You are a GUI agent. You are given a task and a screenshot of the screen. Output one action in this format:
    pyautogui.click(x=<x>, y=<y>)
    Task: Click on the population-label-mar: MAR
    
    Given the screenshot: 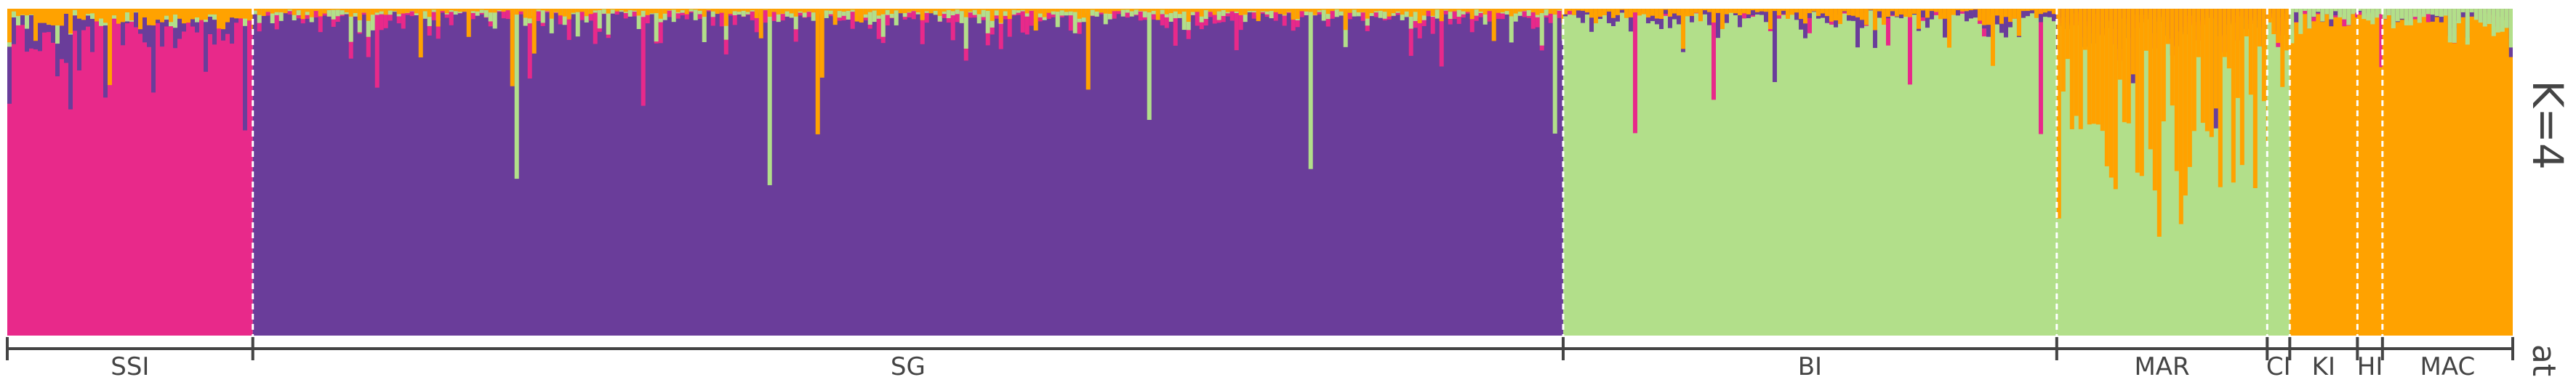 What is the action you would take?
    pyautogui.click(x=2161, y=364)
    